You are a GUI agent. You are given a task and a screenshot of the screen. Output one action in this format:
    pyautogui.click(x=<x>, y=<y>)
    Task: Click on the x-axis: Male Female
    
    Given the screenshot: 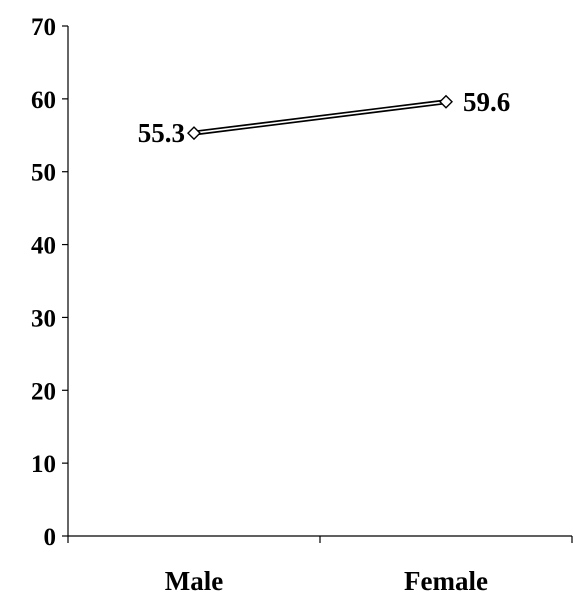 What is the action you would take?
    pyautogui.click(x=320, y=565)
    